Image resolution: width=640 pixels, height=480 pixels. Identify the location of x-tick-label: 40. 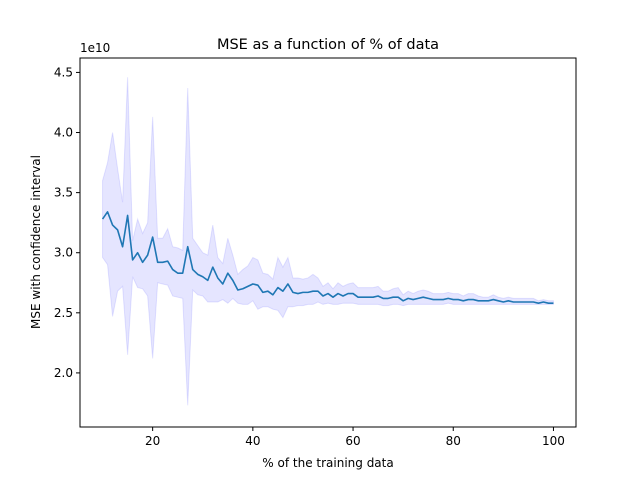
(252, 441).